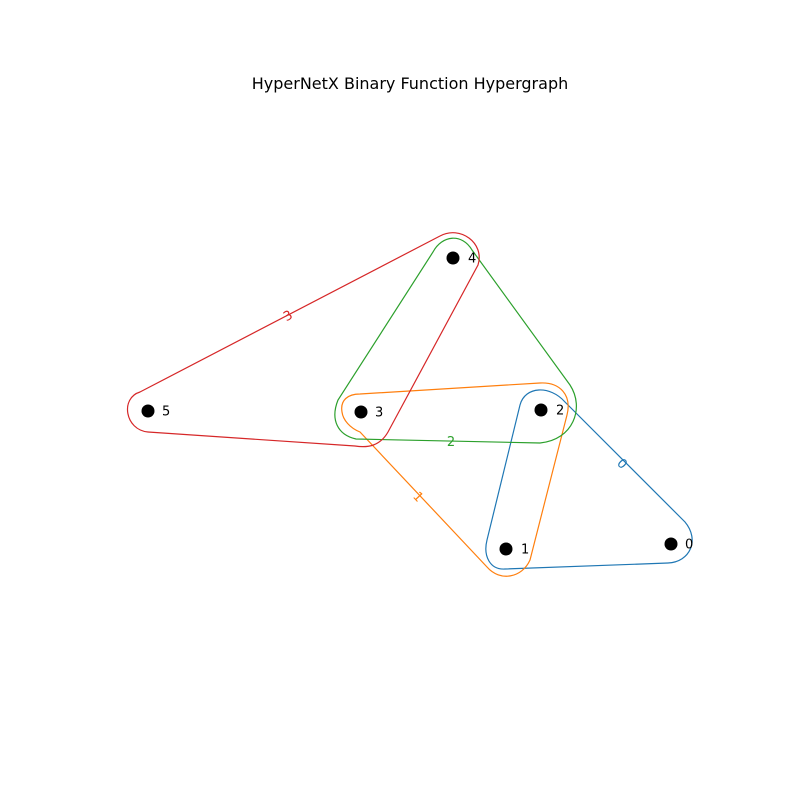  Describe the element at coordinates (166, 412) in the screenshot. I see `node-5-label: 5` at that location.